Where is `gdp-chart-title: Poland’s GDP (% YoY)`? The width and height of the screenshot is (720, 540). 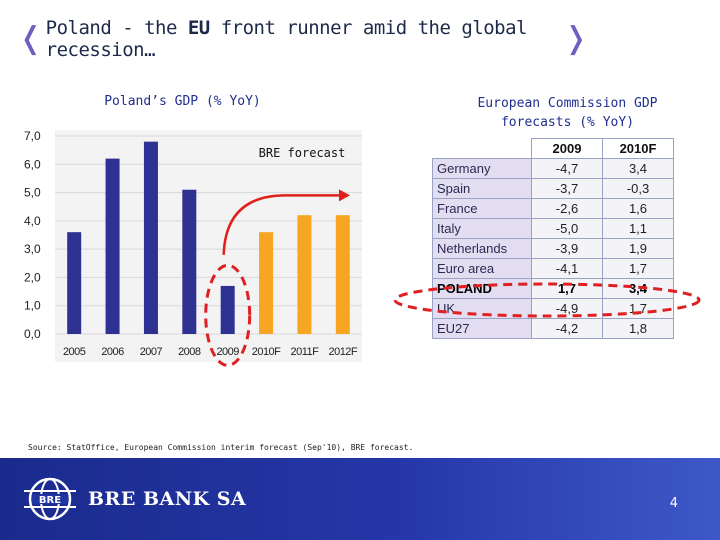 gdp-chart-title: Poland’s GDP (% YoY) is located at coordinates (182, 101).